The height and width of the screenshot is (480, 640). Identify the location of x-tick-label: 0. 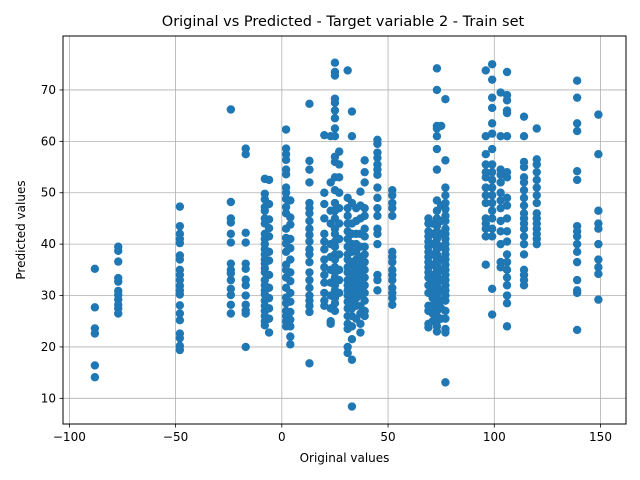
(282, 437).